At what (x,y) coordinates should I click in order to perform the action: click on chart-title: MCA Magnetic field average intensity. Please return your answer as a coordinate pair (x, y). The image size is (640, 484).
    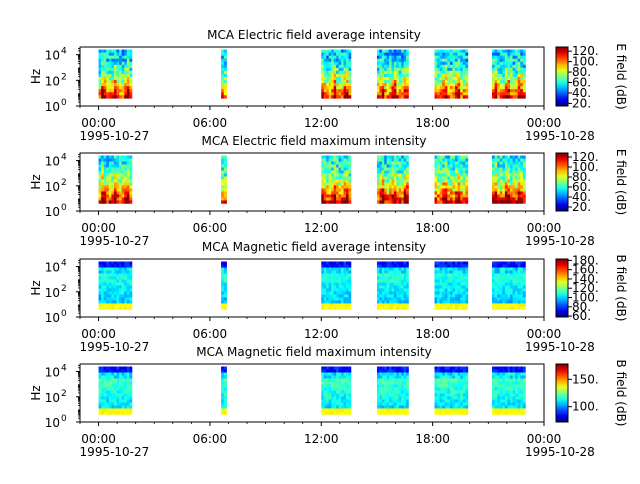
    Looking at the image, I should click on (314, 247).